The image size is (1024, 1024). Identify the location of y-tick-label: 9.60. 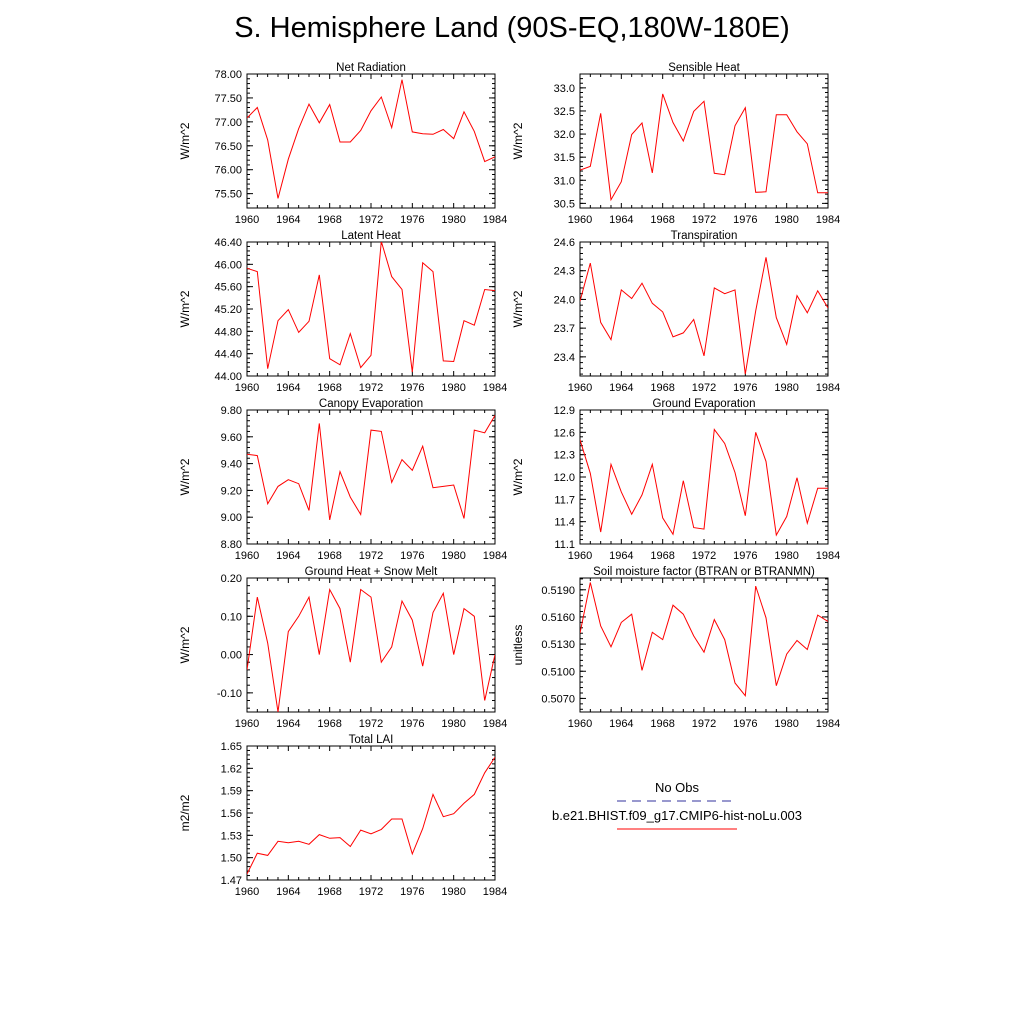
(231, 438).